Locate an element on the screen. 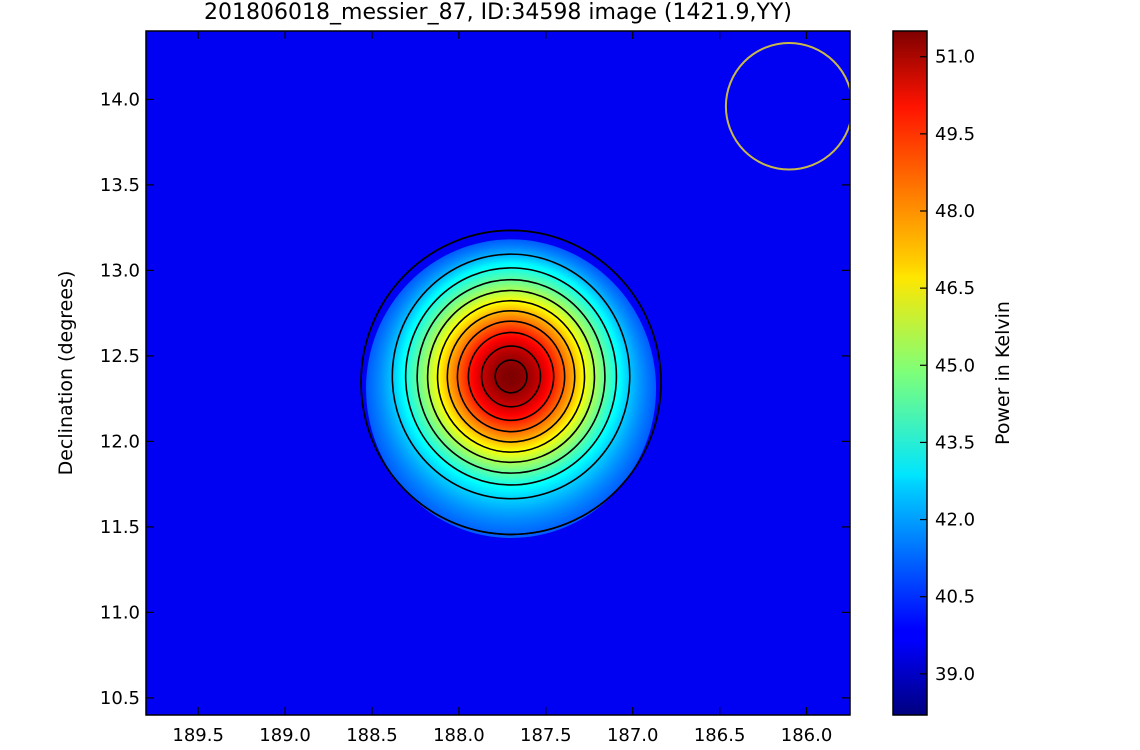 The height and width of the screenshot is (750, 1140). heatmap-band is located at coordinates (511, 376).